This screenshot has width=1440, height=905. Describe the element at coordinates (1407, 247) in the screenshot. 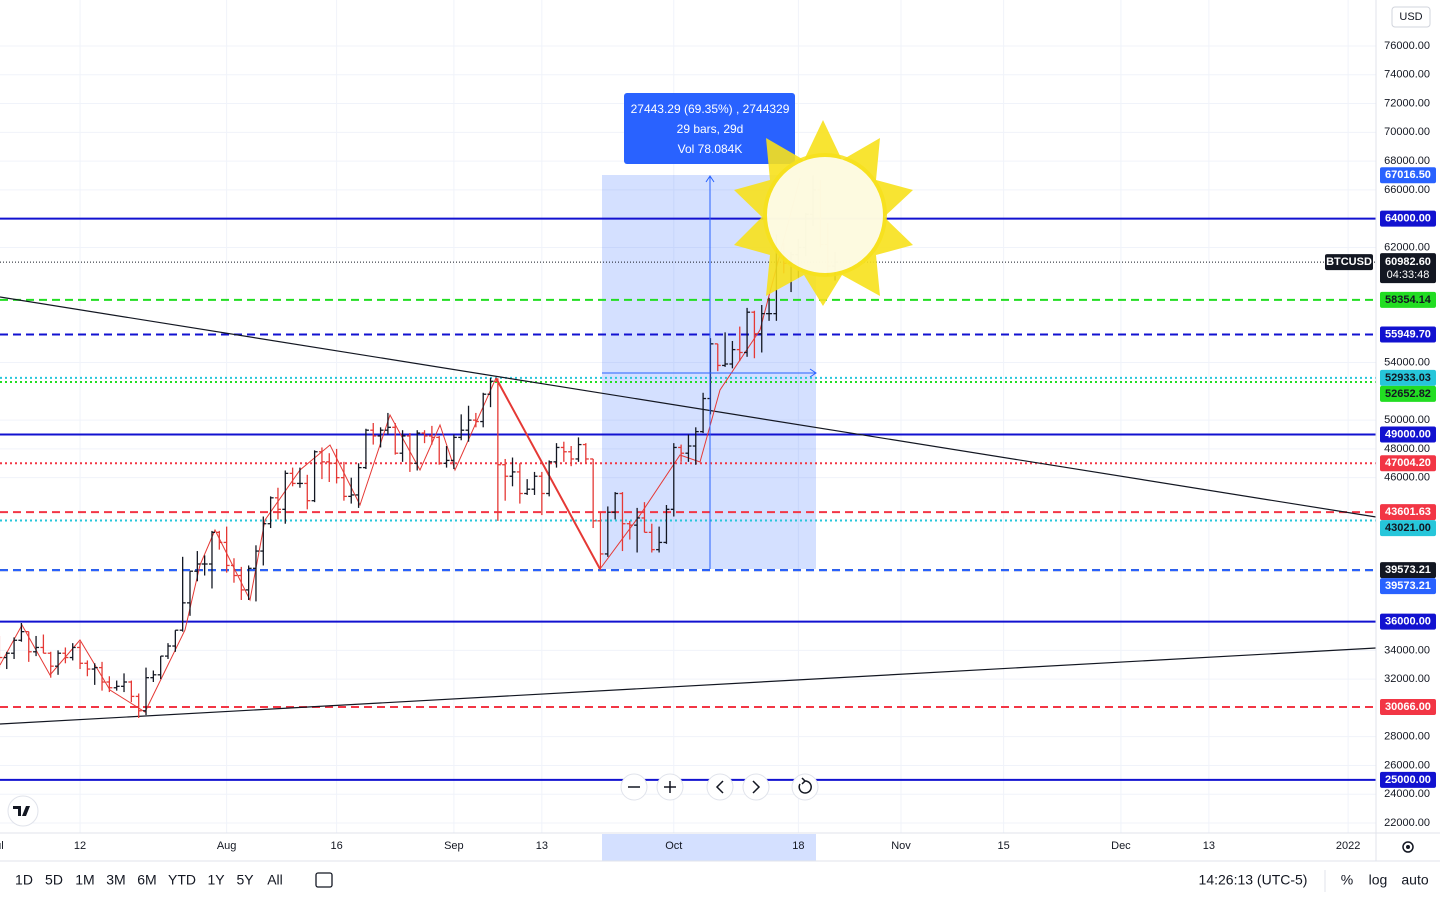

I see `y-tick-label: 62000.00` at that location.